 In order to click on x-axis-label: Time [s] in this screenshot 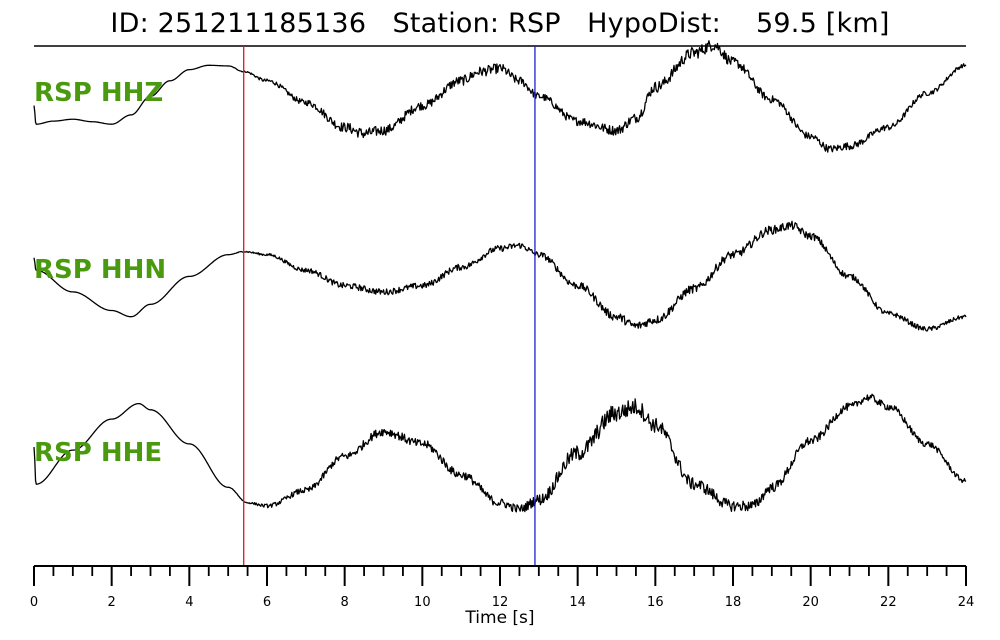, I will do `click(499, 618)`.